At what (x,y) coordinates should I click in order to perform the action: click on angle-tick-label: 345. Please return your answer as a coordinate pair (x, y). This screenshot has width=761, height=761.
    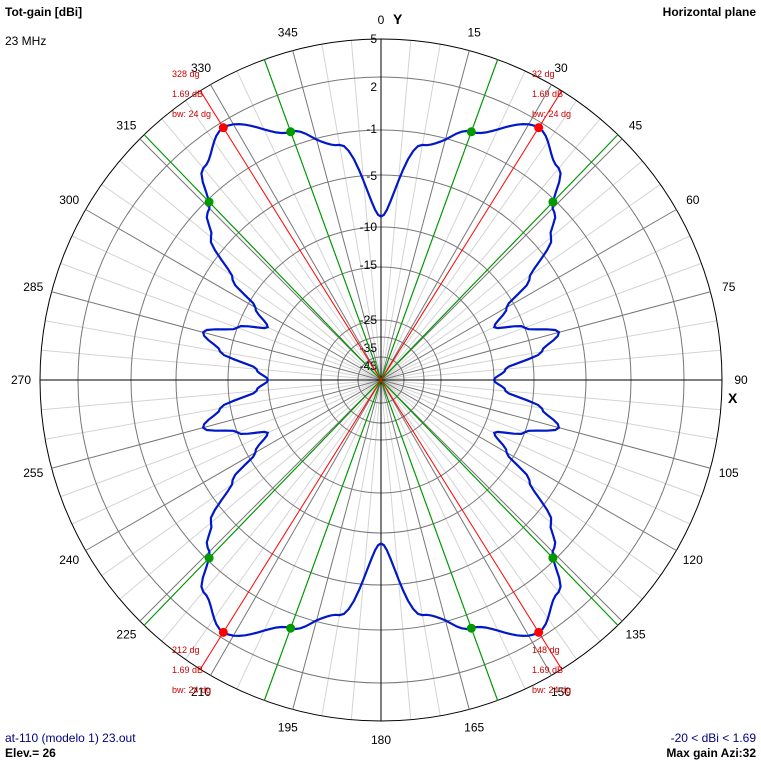
    Looking at the image, I should click on (288, 32).